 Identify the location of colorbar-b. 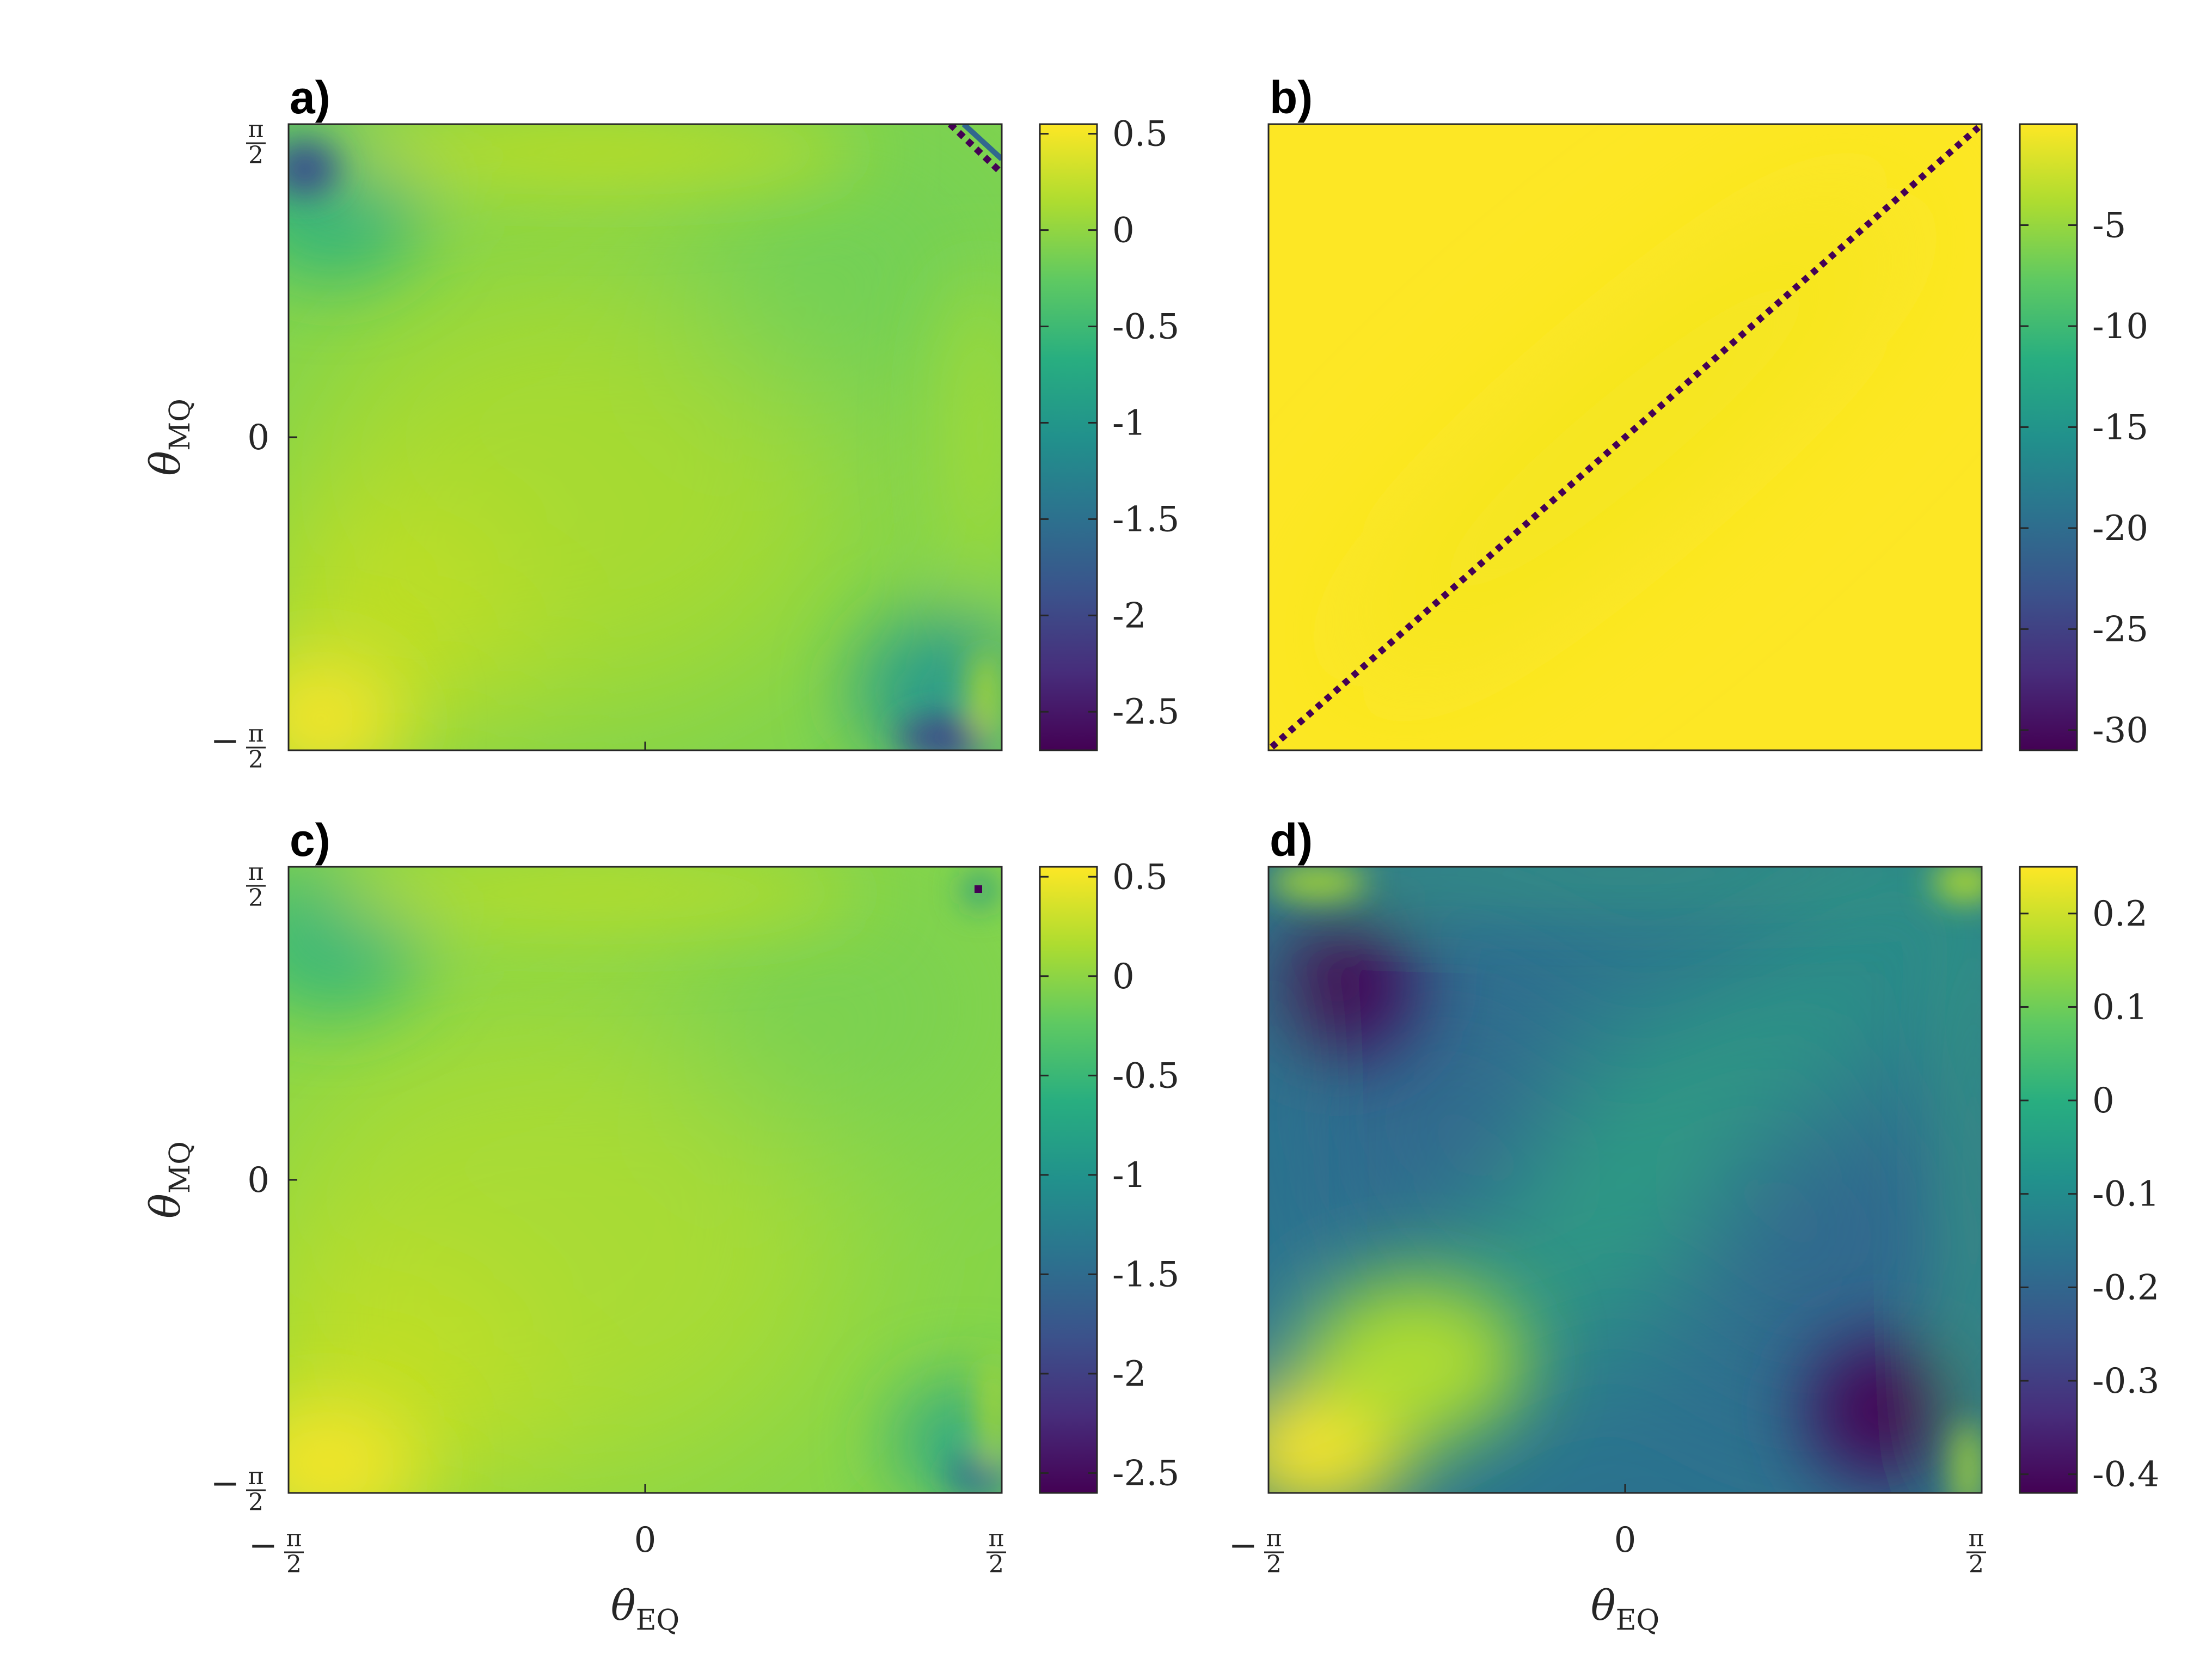
(2048, 437).